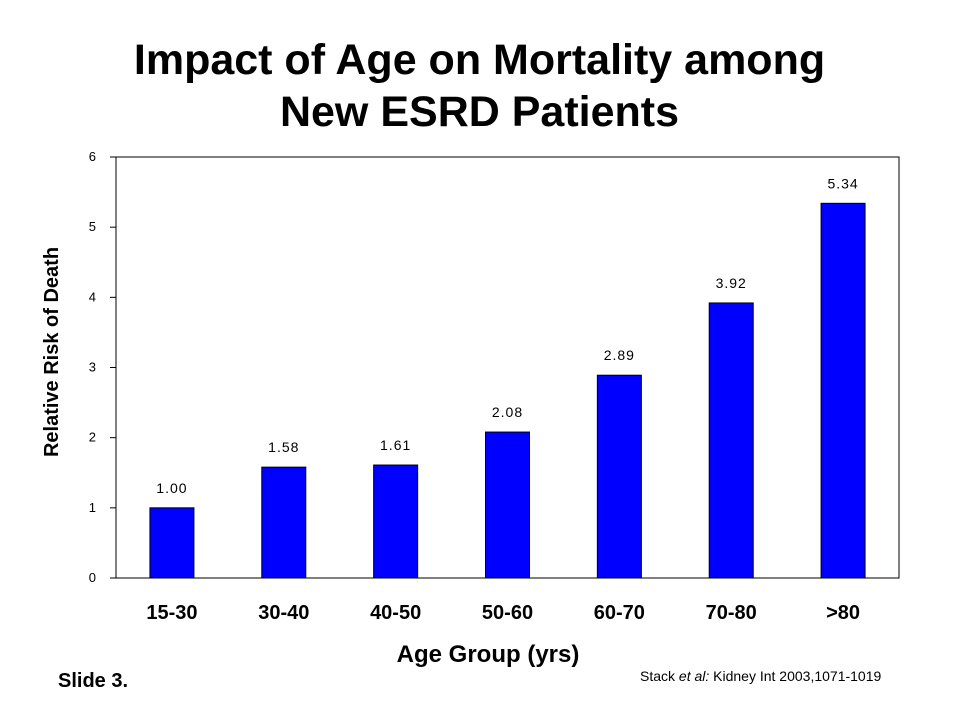 This screenshot has width=959, height=719. Describe the element at coordinates (92, 367) in the screenshot. I see `y-tick-label: 3` at that location.